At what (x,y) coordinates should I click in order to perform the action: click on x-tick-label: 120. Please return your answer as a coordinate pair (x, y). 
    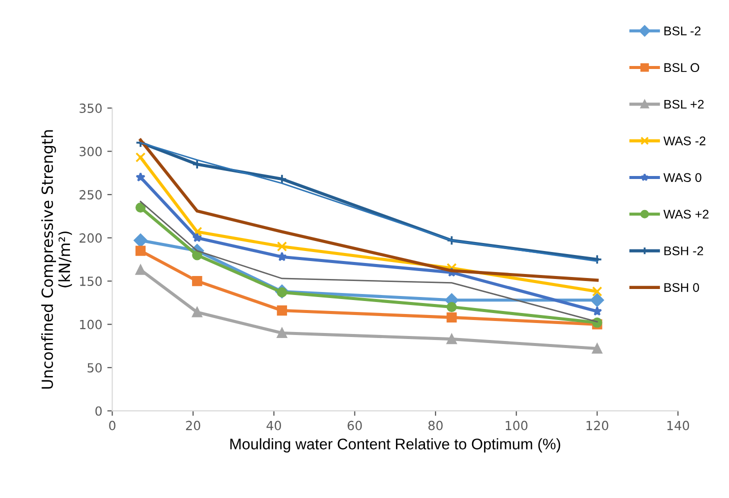
    Looking at the image, I should click on (597, 425).